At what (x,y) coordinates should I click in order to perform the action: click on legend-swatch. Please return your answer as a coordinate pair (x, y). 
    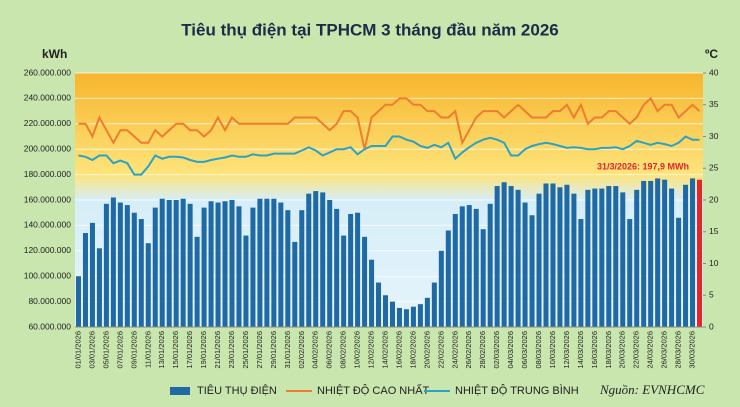
    Looking at the image, I should click on (180, 391).